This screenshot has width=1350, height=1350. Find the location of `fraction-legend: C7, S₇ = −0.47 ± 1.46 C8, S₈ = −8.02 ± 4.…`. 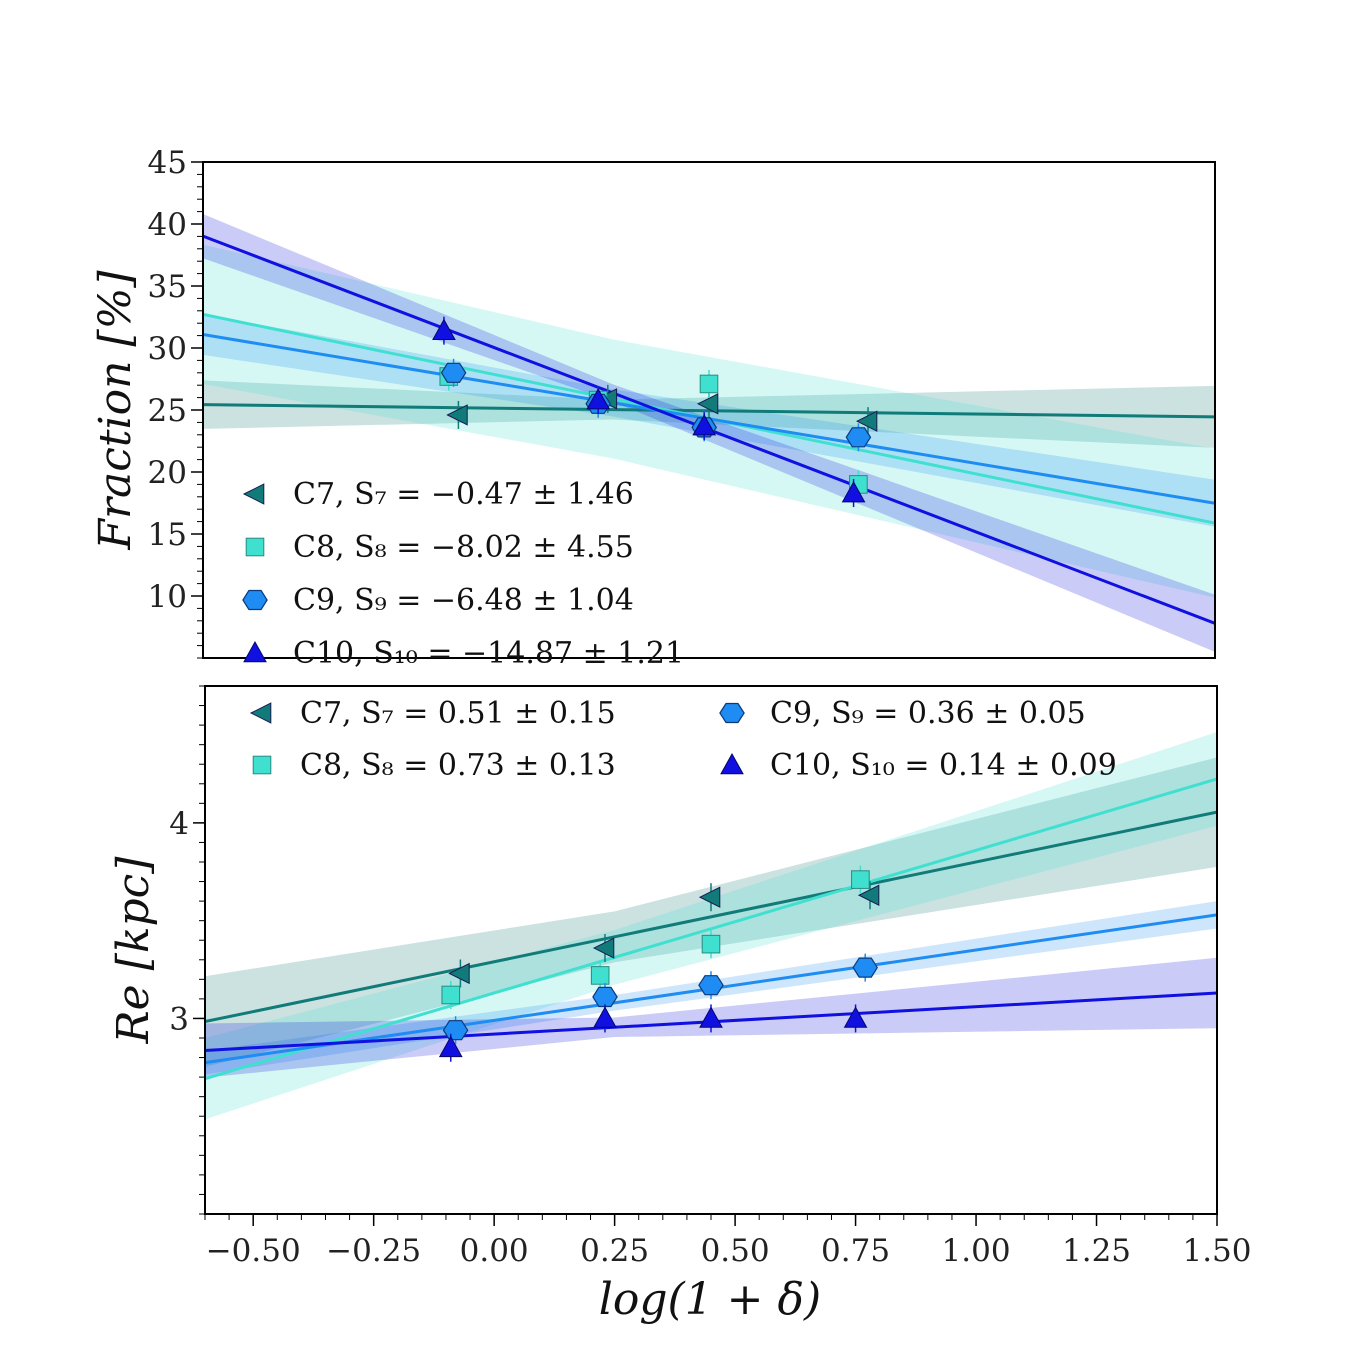

fraction-legend: C7, S₇ = −0.47 ± 1.46 C8, S₈ = −8.02 ± 4.… is located at coordinates (463, 574).